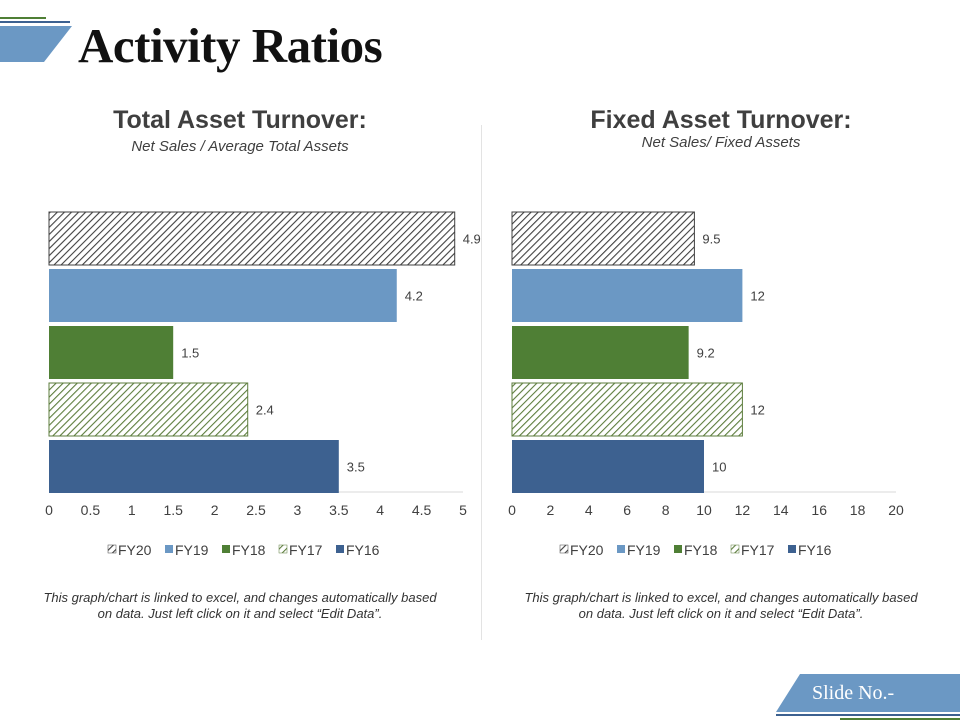 The image size is (960, 720). I want to click on tick-label-fixed-asset-turnover: 6, so click(627, 510).